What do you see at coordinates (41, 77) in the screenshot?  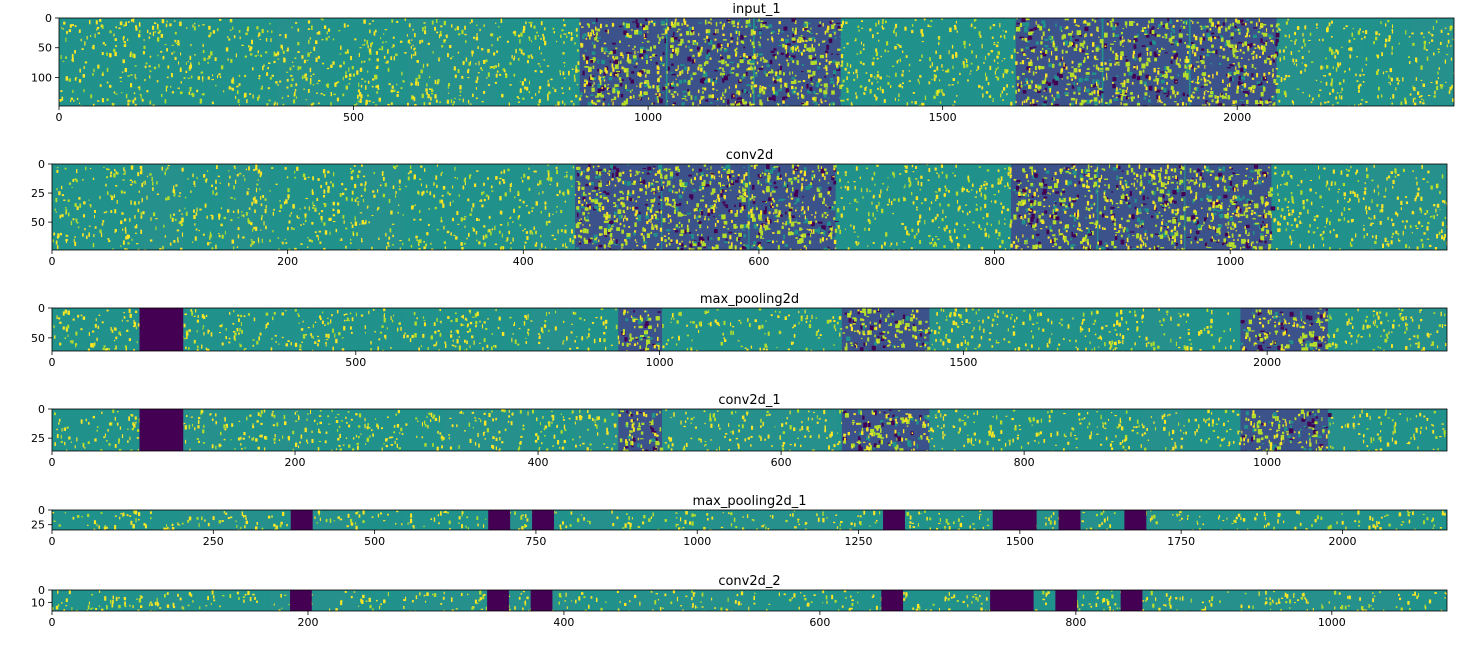 I see `y-tick-label: 100` at bounding box center [41, 77].